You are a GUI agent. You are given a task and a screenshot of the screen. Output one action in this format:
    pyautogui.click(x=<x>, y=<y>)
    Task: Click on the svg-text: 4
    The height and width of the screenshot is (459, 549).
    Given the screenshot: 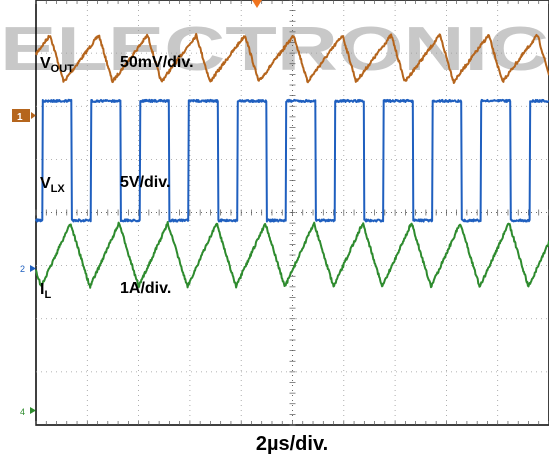 What is the action you would take?
    pyautogui.click(x=22, y=412)
    